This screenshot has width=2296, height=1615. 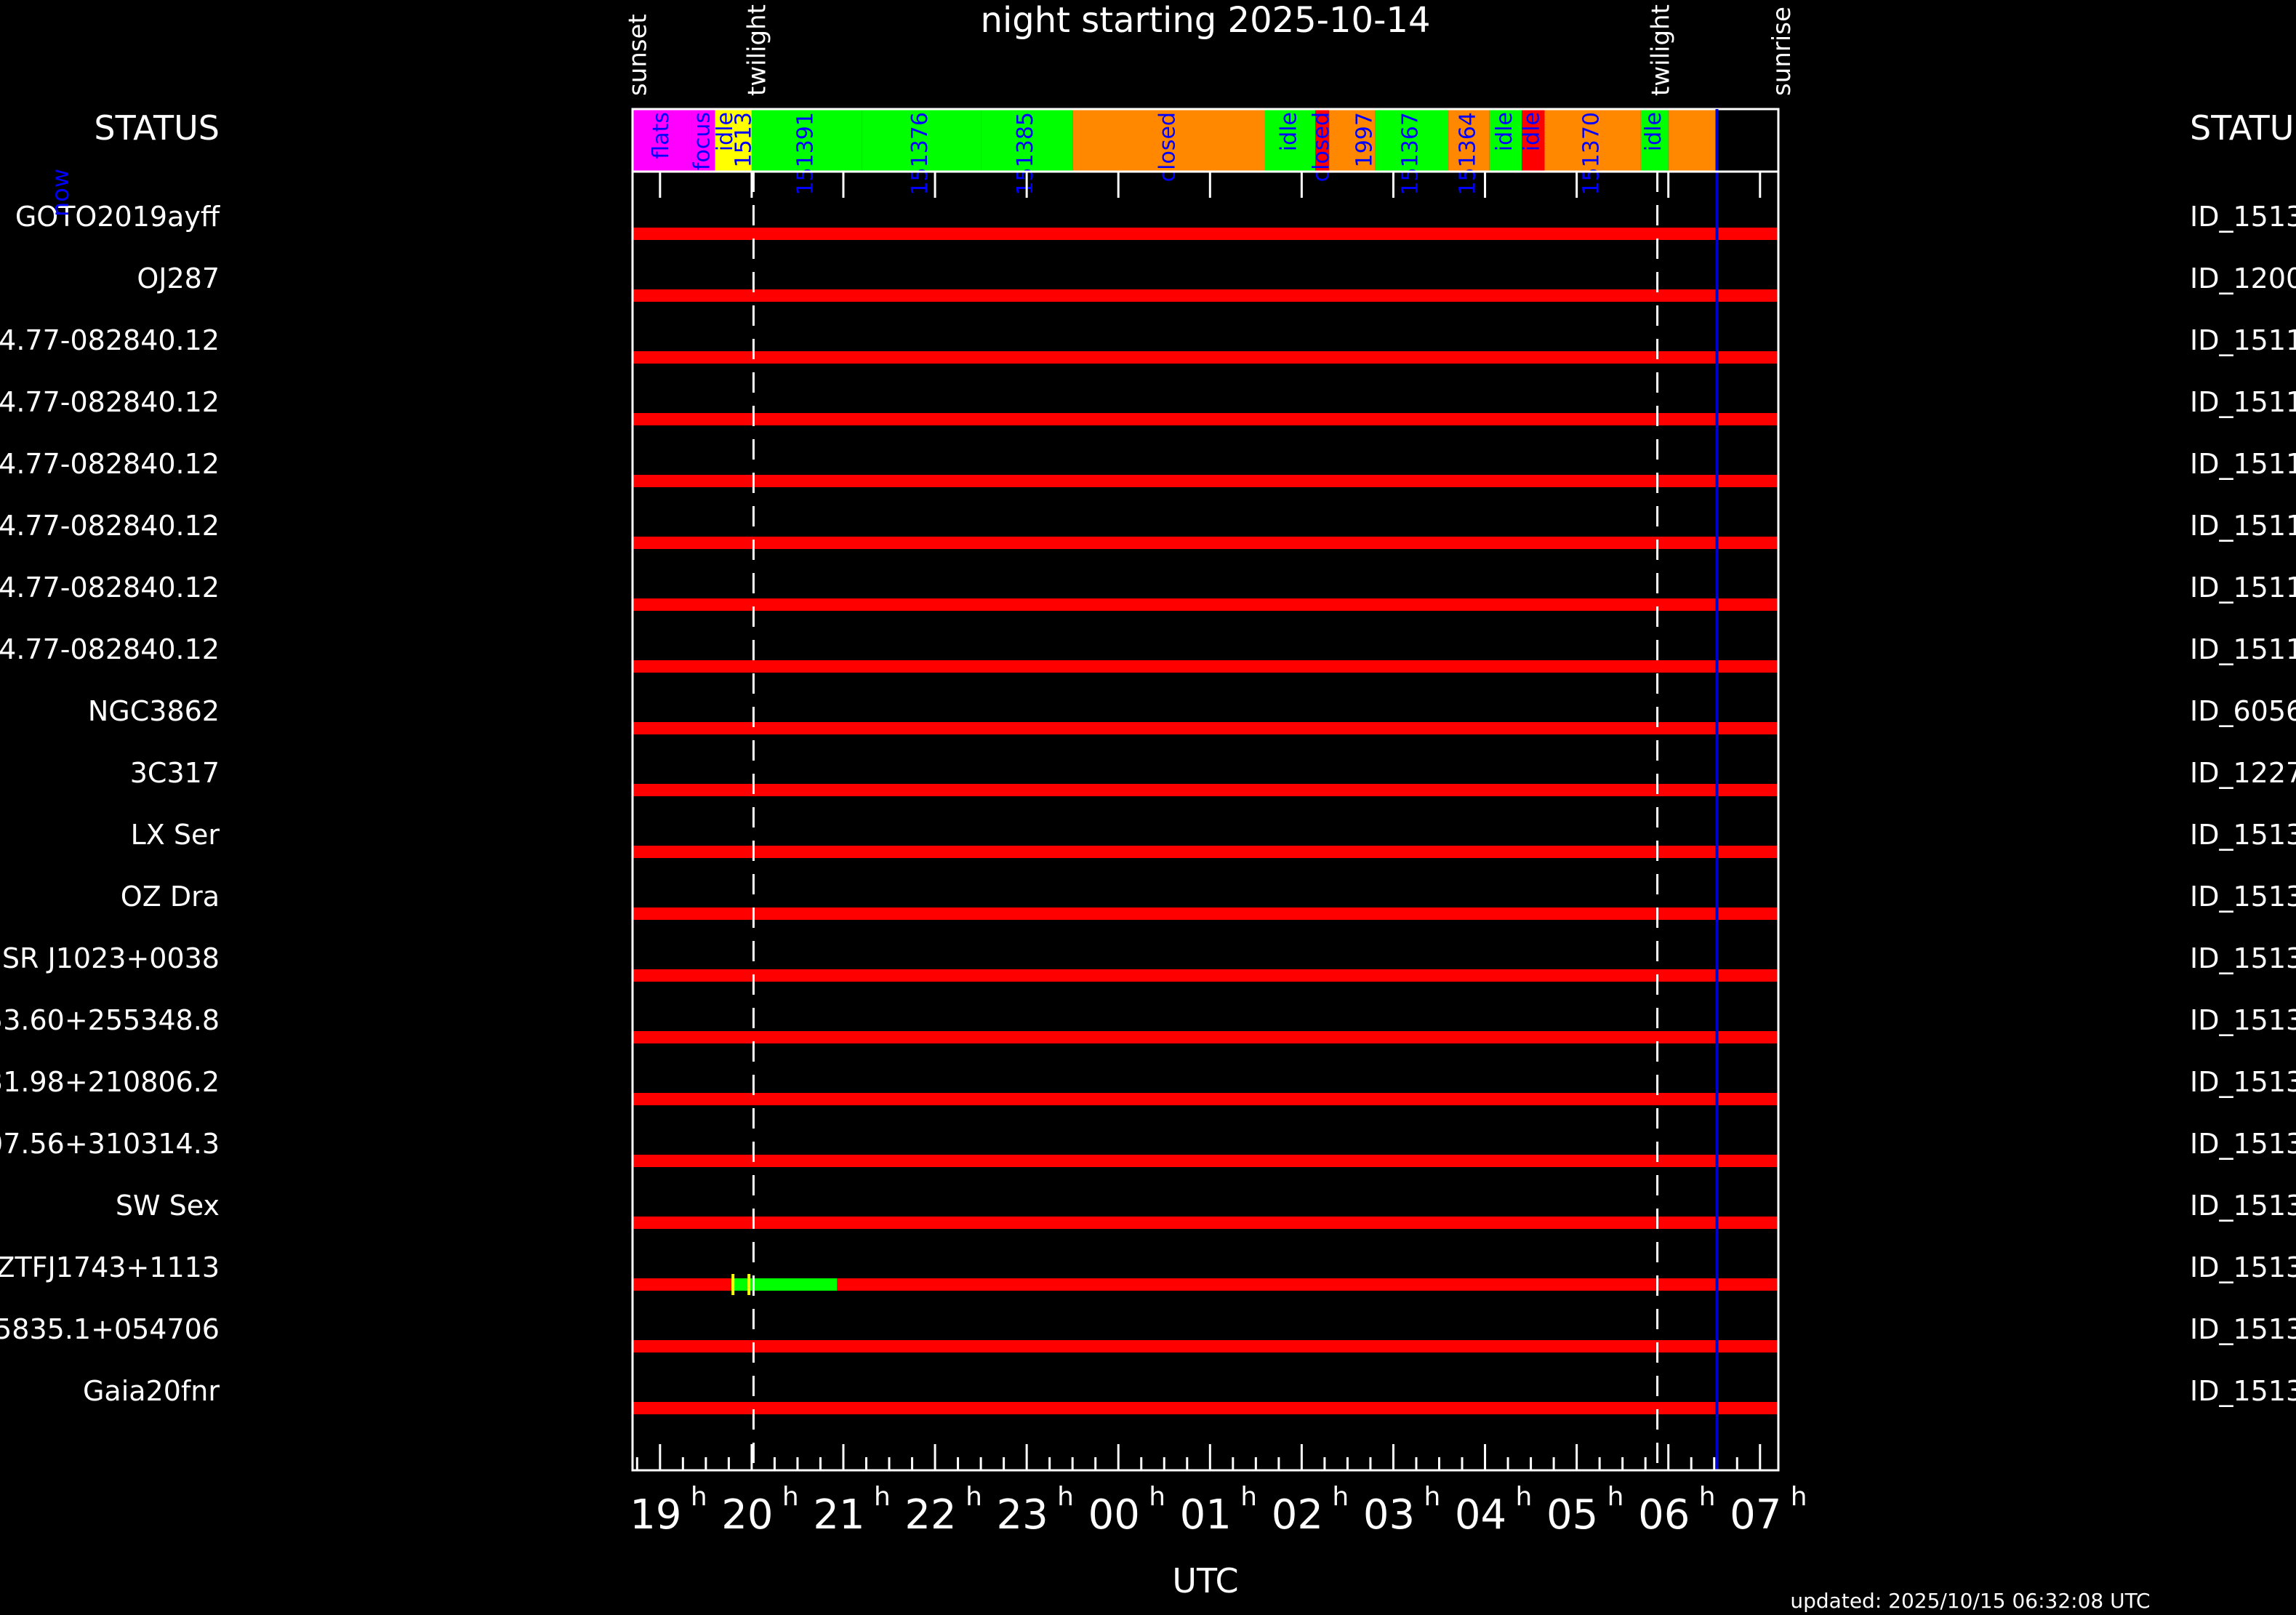 I want to click on x-tick-label: 02, so click(x=1297, y=1515).